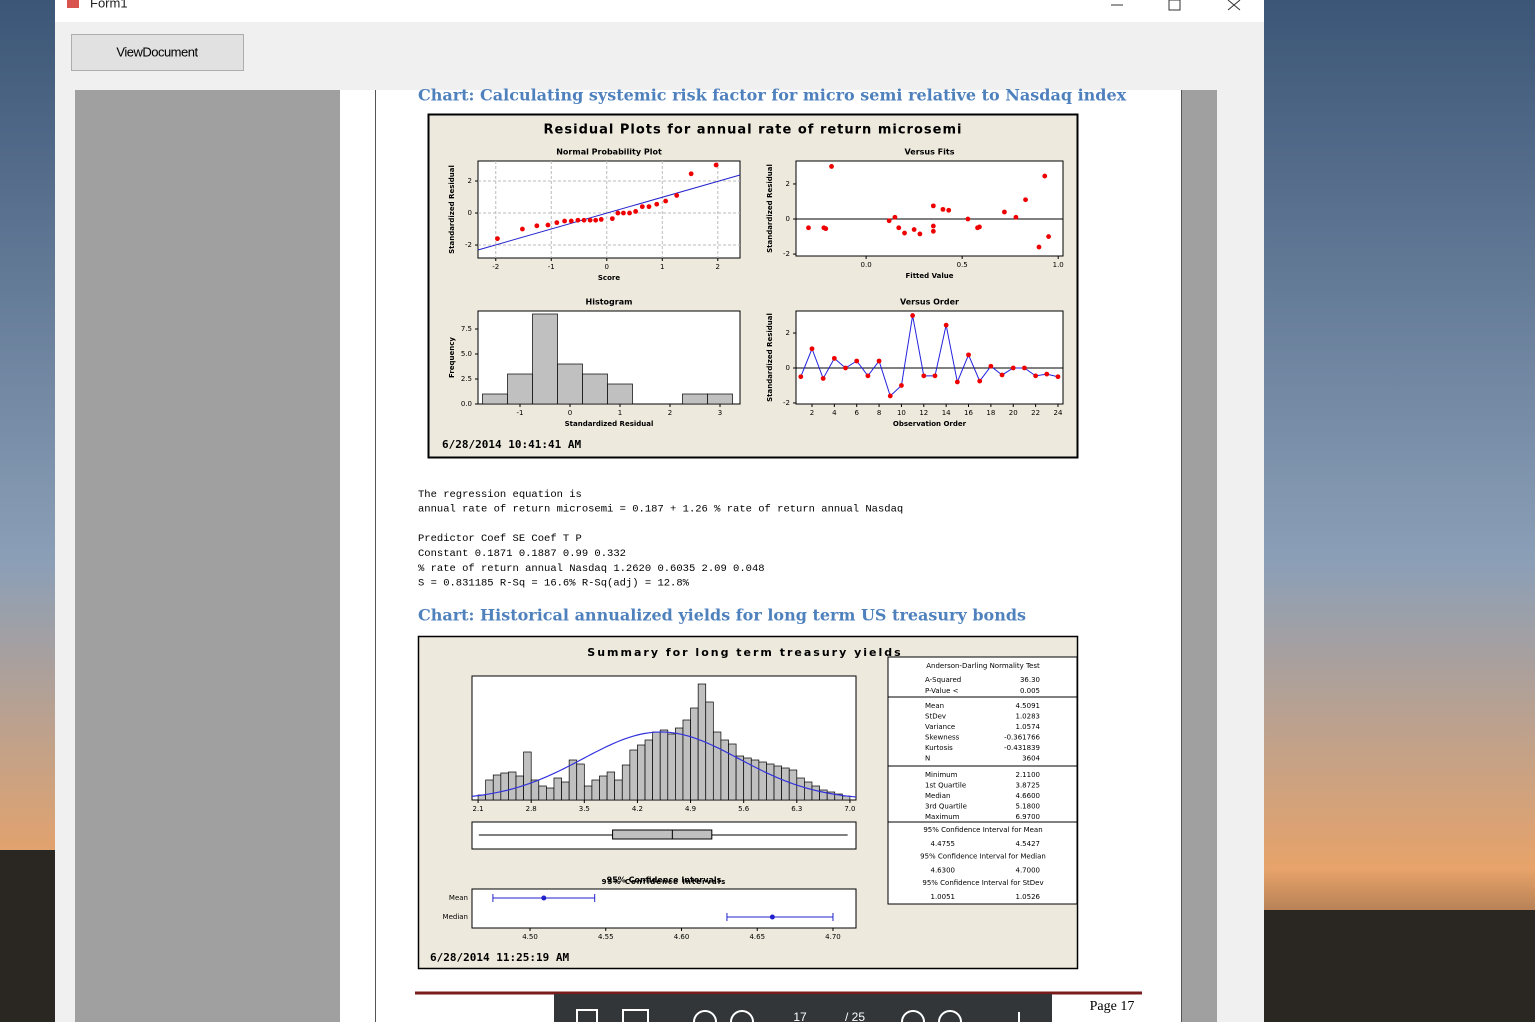  I want to click on interval-low: 4.6300, so click(943, 871).